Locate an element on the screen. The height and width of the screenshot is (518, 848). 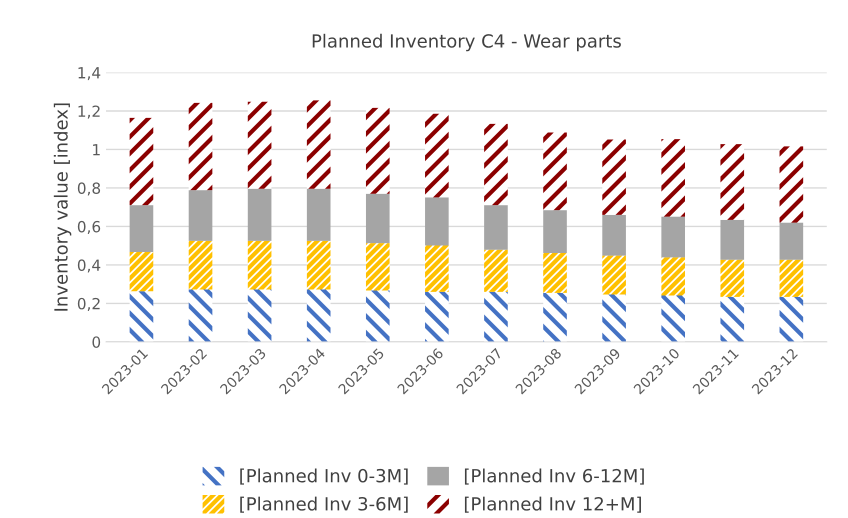
y-tick-label: 1,2 is located at coordinates (89, 112).